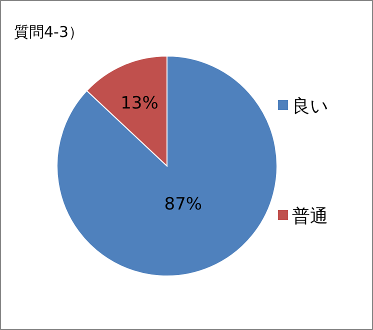 The image size is (373, 330). Describe the element at coordinates (183, 204) in the screenshot. I see `data-label: 87%` at that location.